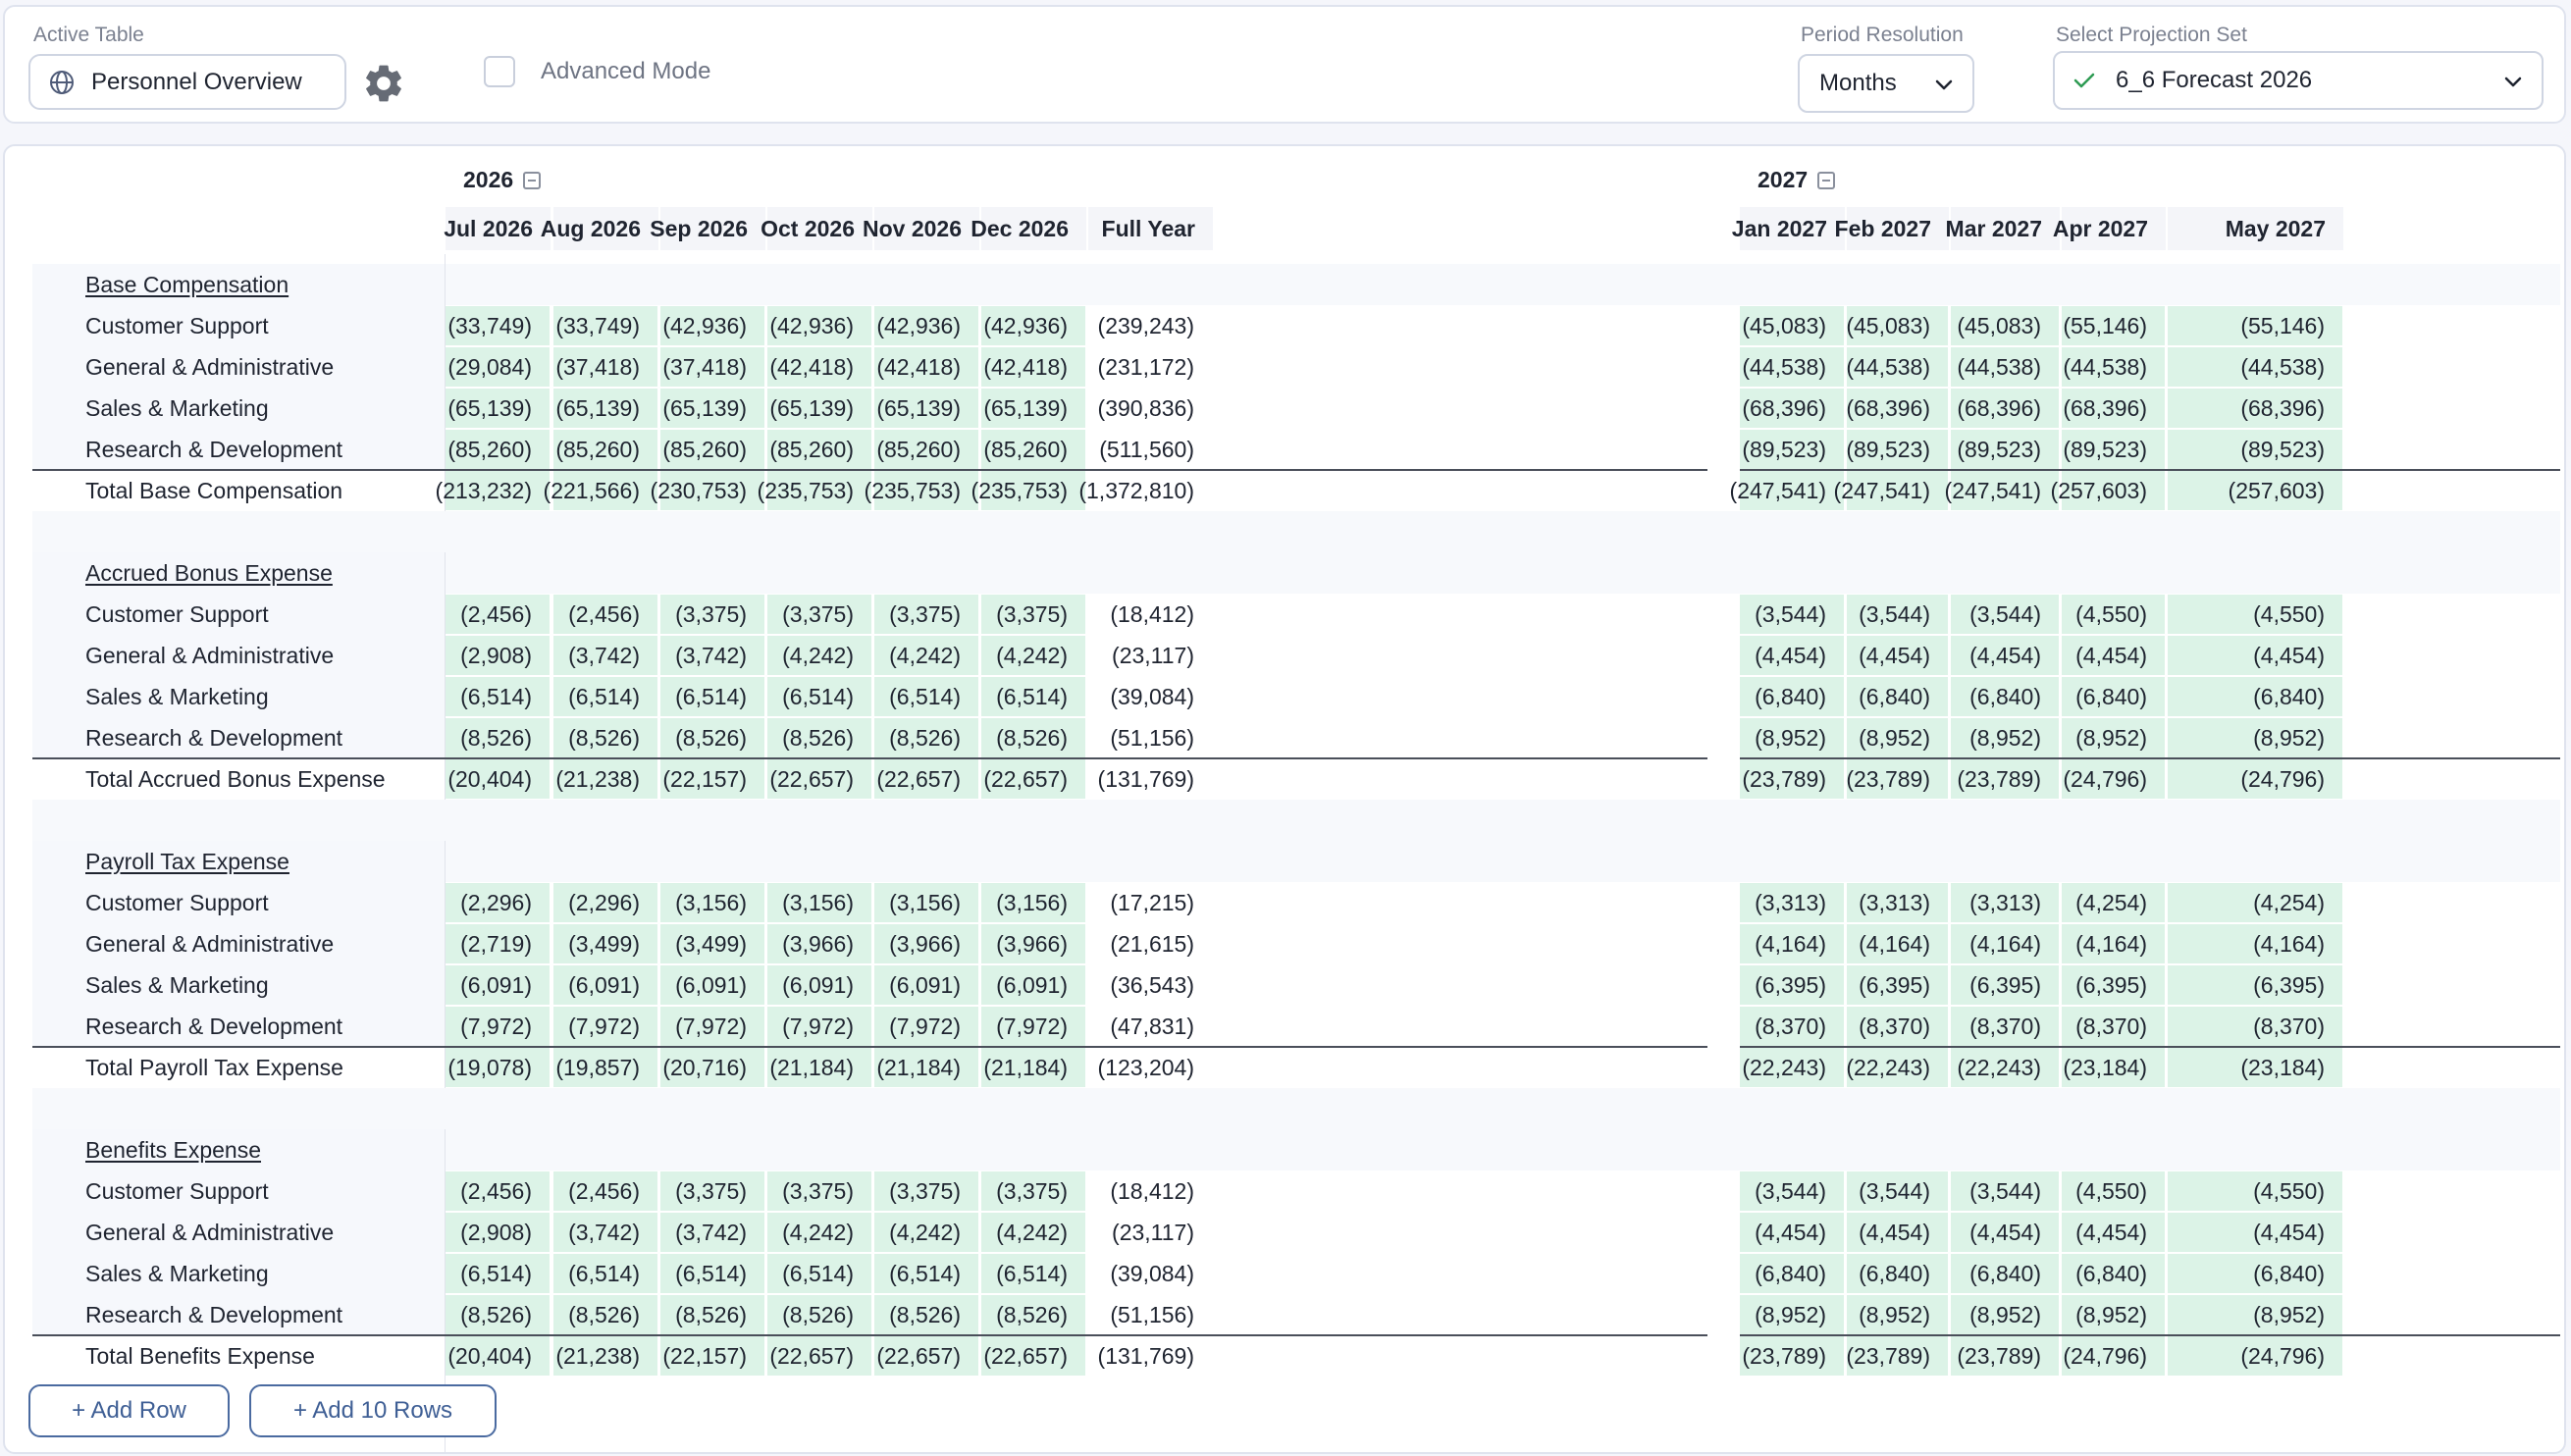  What do you see at coordinates (1150, 1026) in the screenshot?
I see `value-cell: (47,831)` at bounding box center [1150, 1026].